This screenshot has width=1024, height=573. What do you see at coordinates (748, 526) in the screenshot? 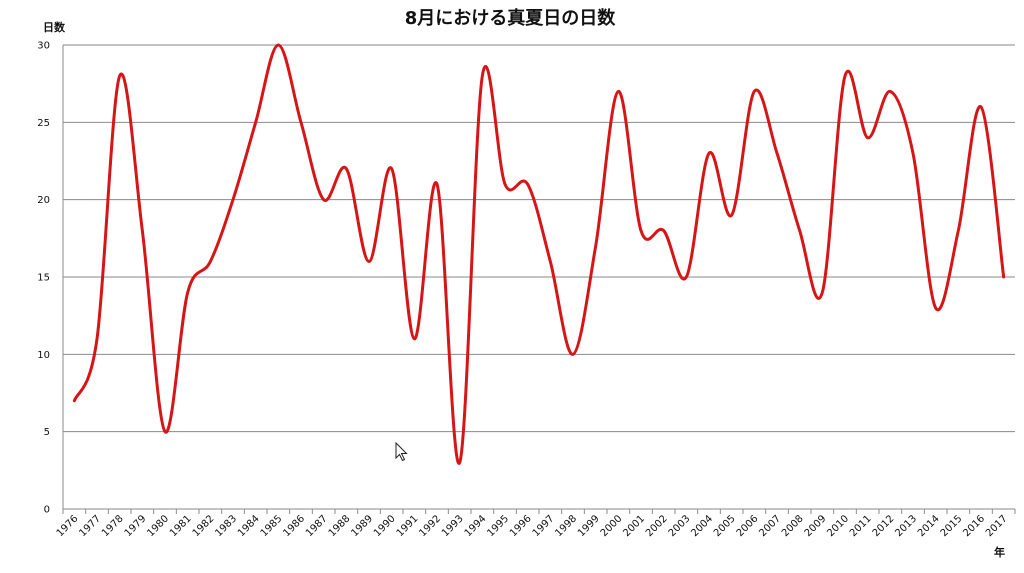
I see `x-tick-label: 2006` at bounding box center [748, 526].